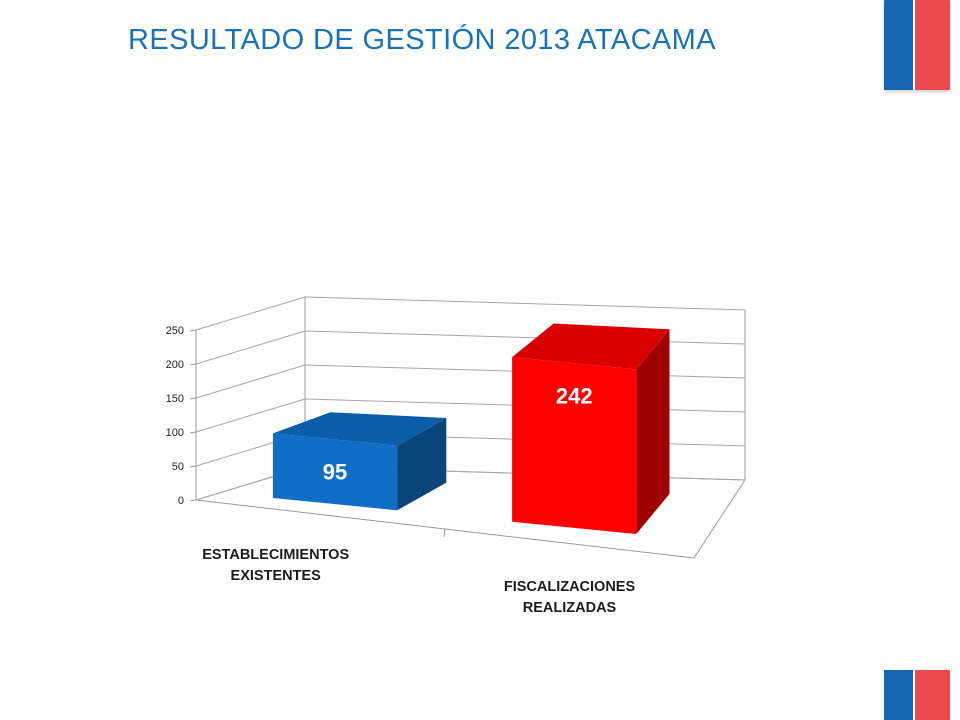 This screenshot has width=960, height=720. Describe the element at coordinates (175, 331) in the screenshot. I see `y-tick-label: 250` at that location.